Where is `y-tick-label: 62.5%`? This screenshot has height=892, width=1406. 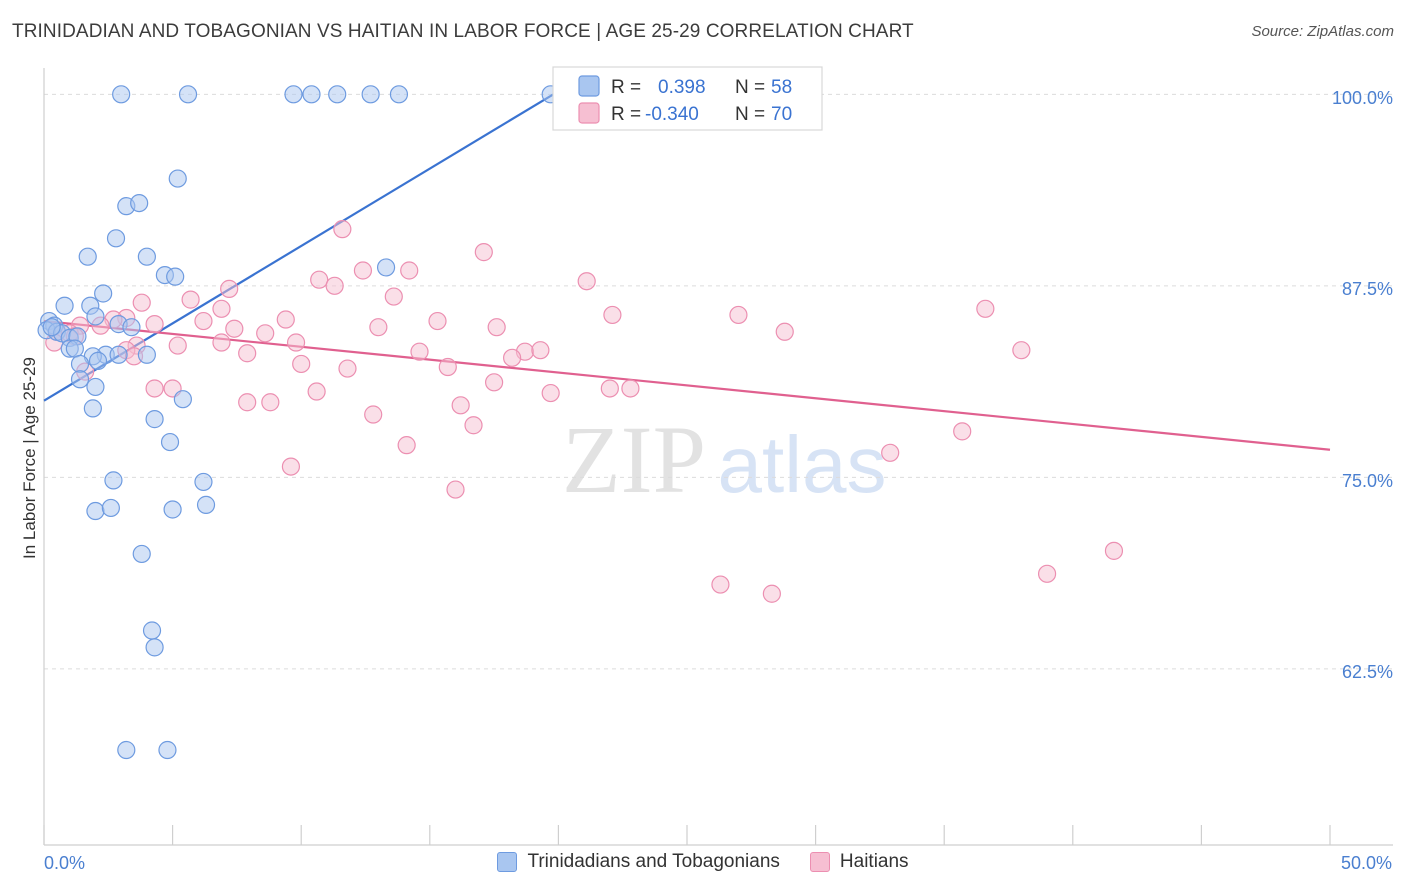
y-tick-label: 62.5% is located at coordinates (1367, 672).